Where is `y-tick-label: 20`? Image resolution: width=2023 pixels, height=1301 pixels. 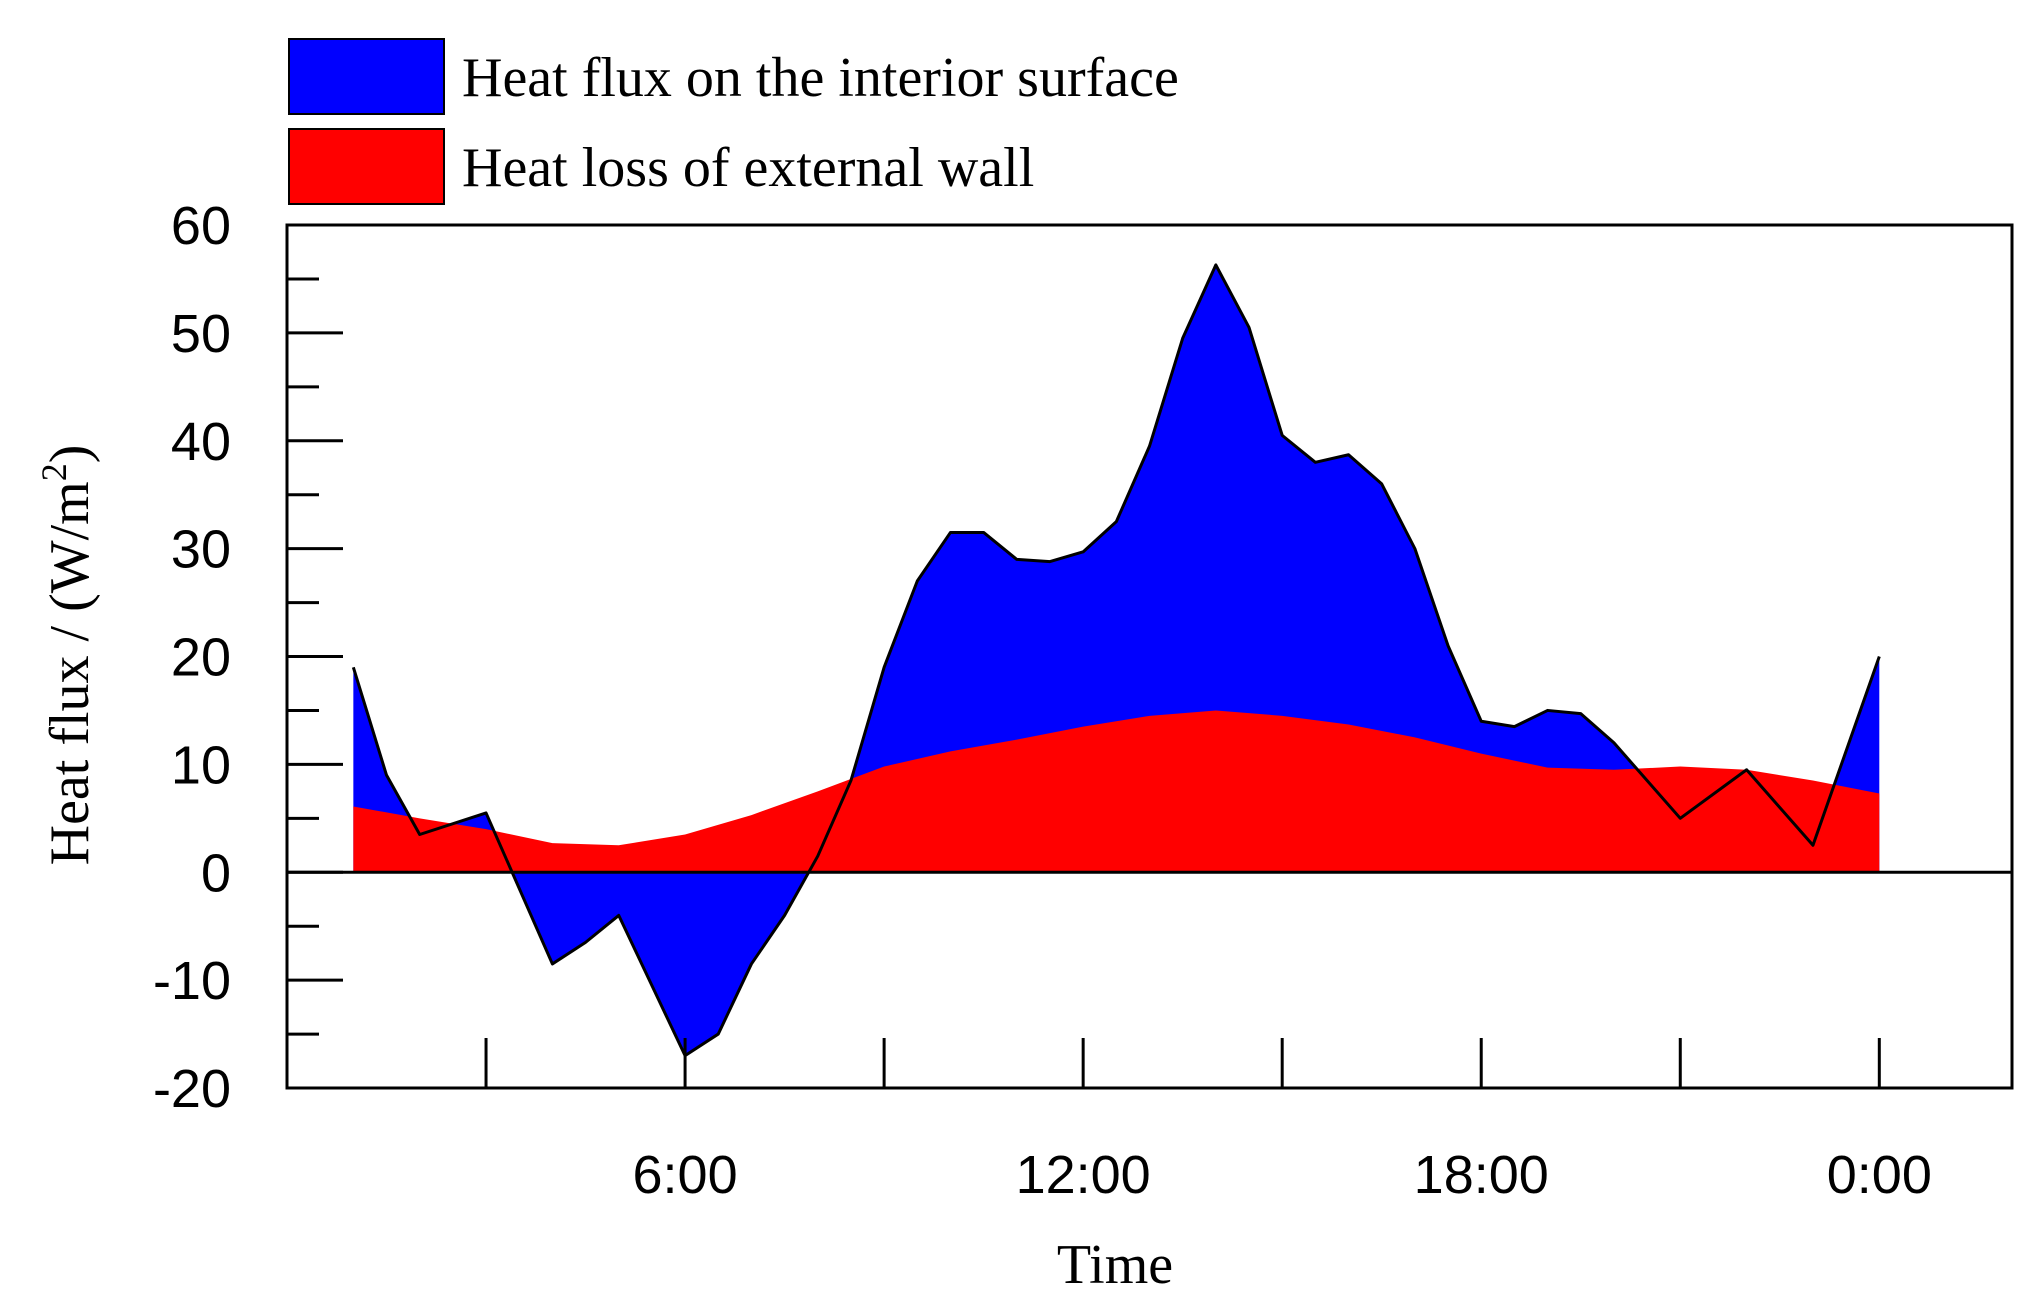 y-tick-label: 20 is located at coordinates (201, 658).